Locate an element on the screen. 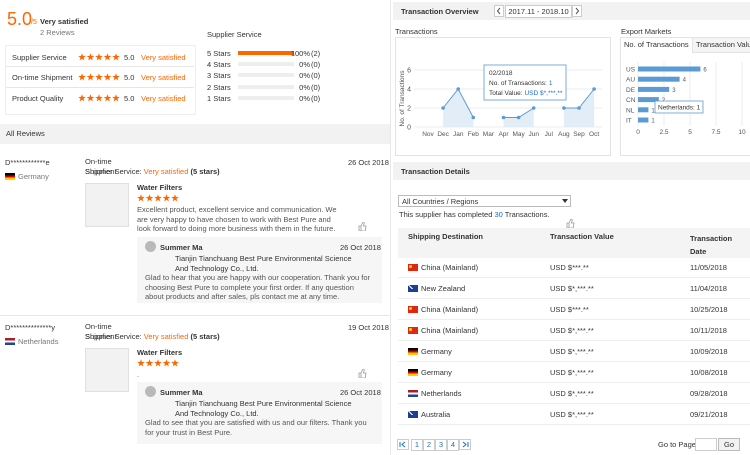 The width and height of the screenshot is (750, 455). next-button is located at coordinates (577, 11).